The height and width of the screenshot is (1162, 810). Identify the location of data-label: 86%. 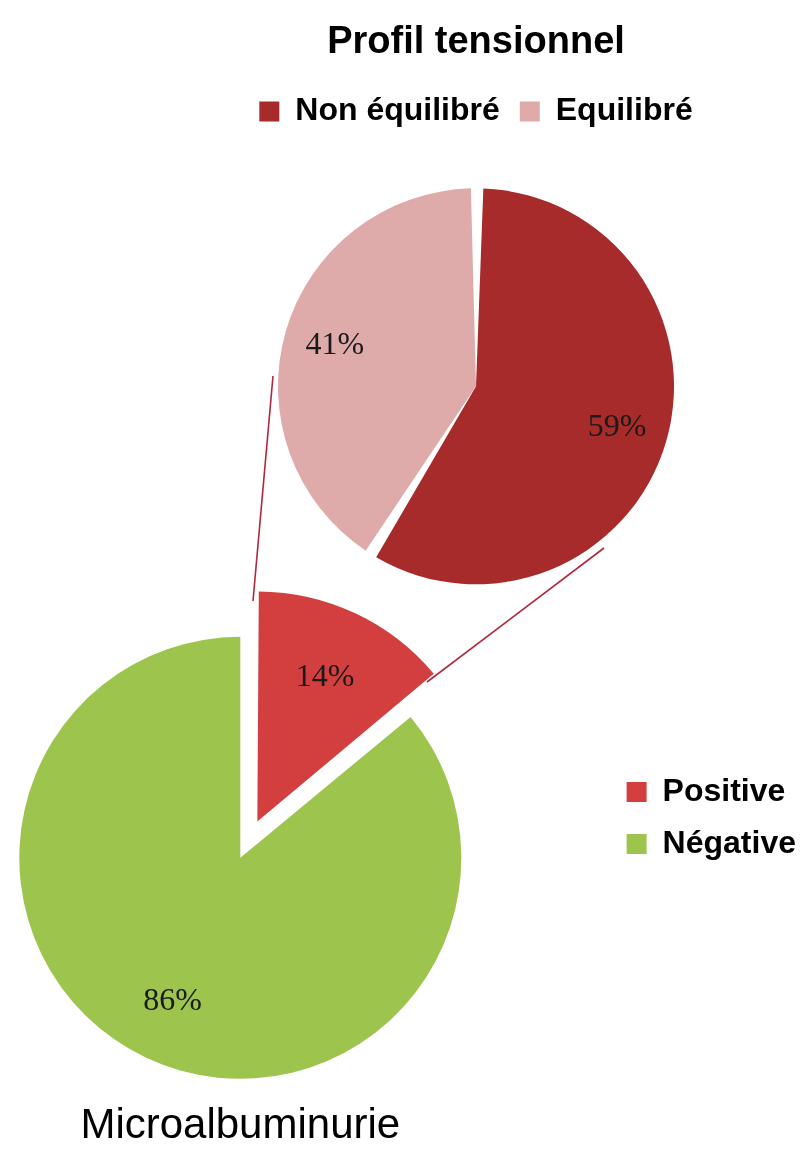
(172, 999).